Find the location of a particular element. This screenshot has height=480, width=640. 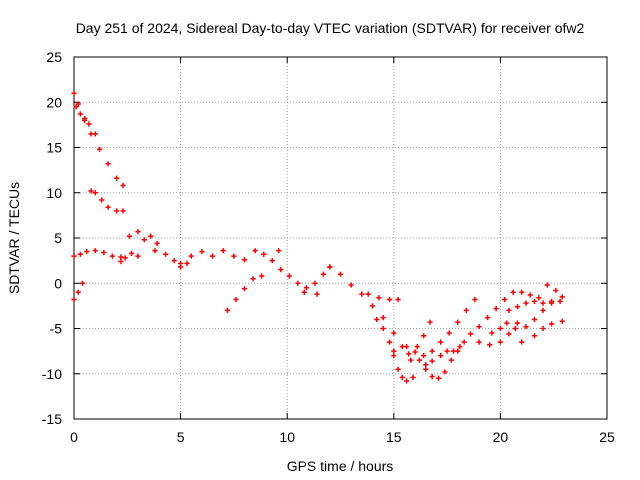

y-tick-label: 10 is located at coordinates (54, 193).